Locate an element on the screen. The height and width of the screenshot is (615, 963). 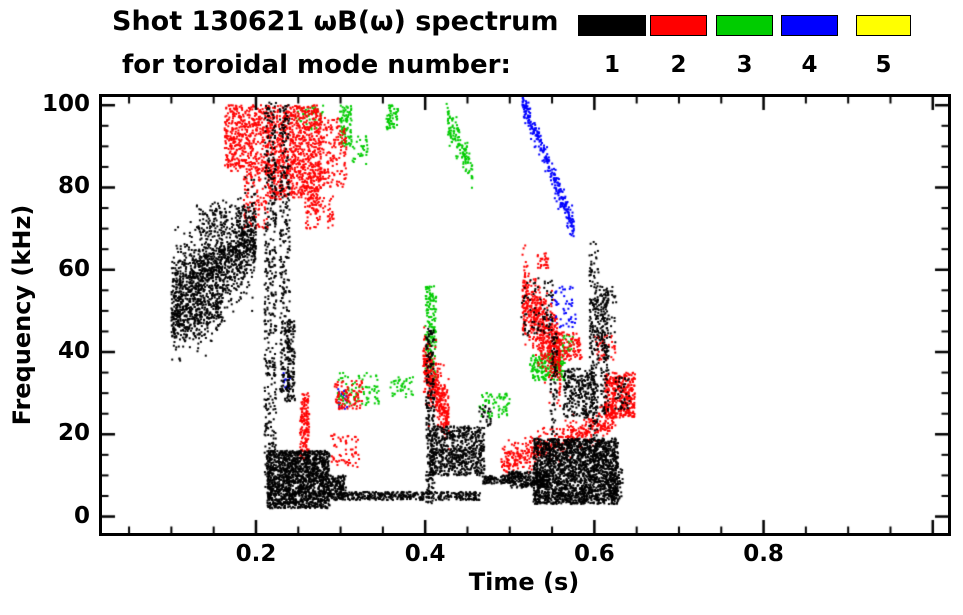
plot-title-line1: Shot 130621 ωB(ω) spectrum is located at coordinates (335, 21).